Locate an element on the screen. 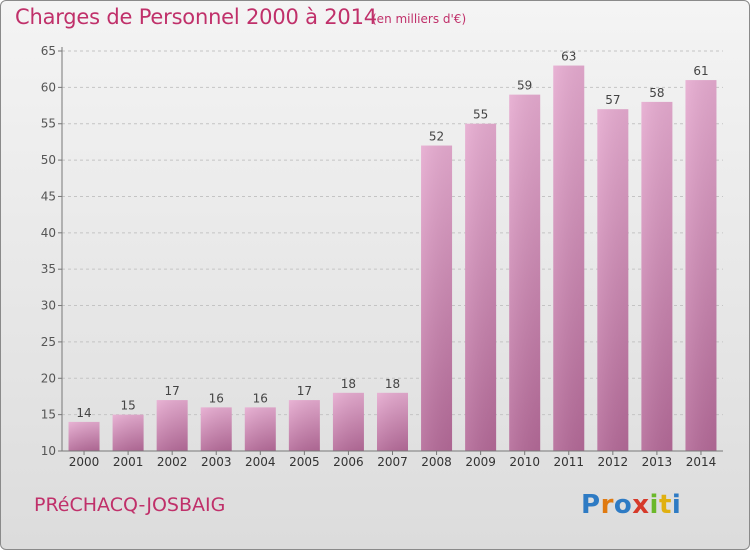  y-tick-label: 10 is located at coordinates (48, 451).